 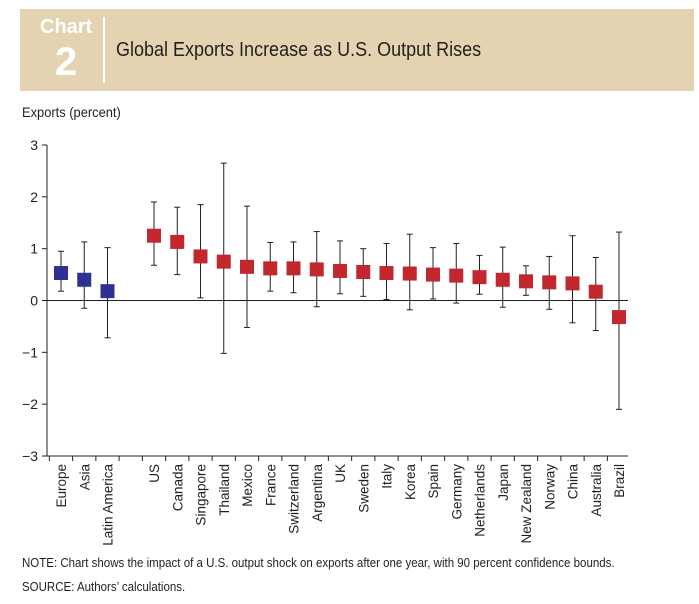 I want to click on x-tick-label: Thailand, so click(x=224, y=490).